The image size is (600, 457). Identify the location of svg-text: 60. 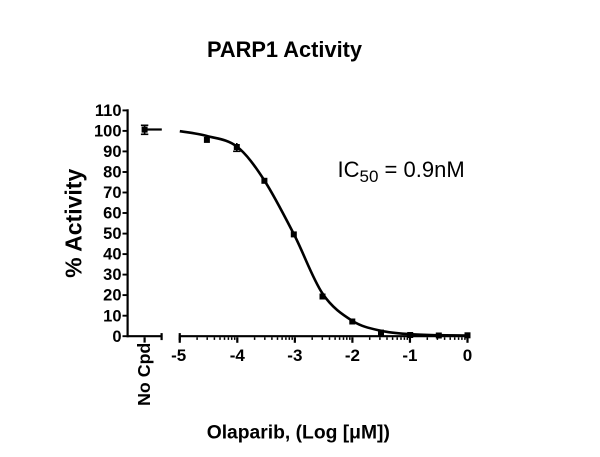
(112, 214).